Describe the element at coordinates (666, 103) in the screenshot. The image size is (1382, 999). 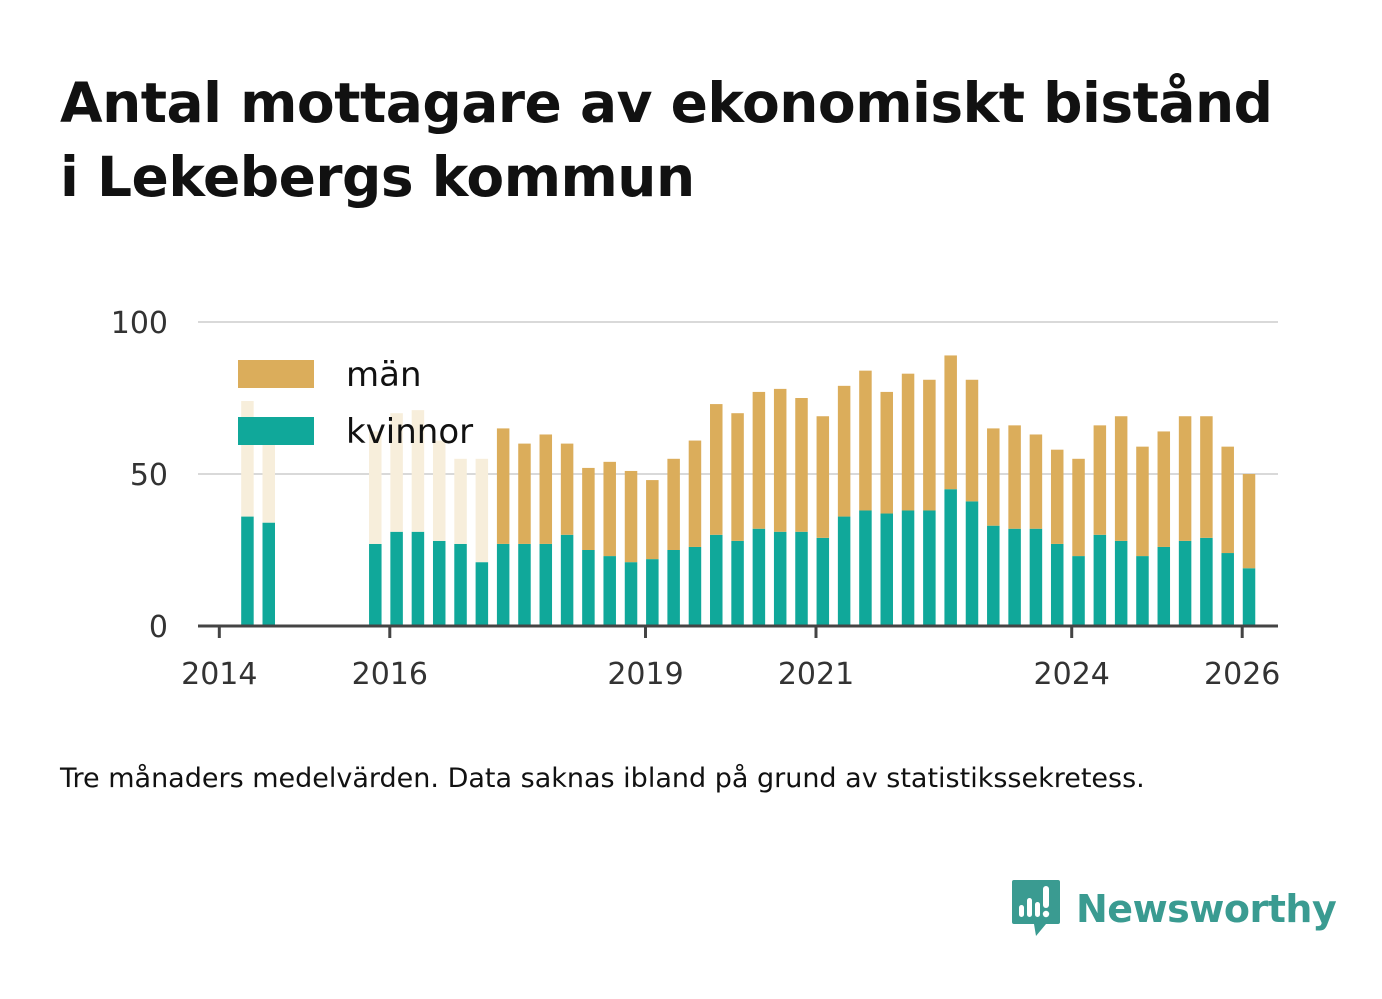
I see `chart-title-line-1: Antal mottagare av ekonomiskt bistånd` at that location.